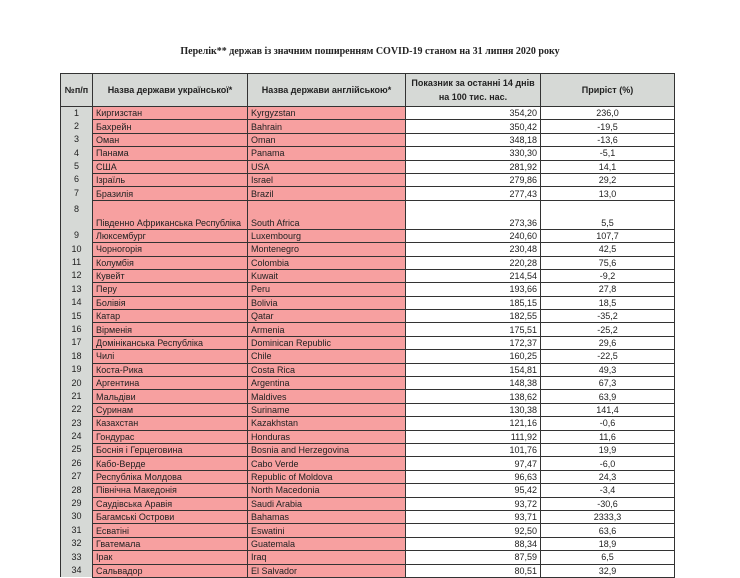 This screenshot has width=740, height=578. What do you see at coordinates (326, 193) in the screenshot?
I see `english-name: Brazil` at bounding box center [326, 193].